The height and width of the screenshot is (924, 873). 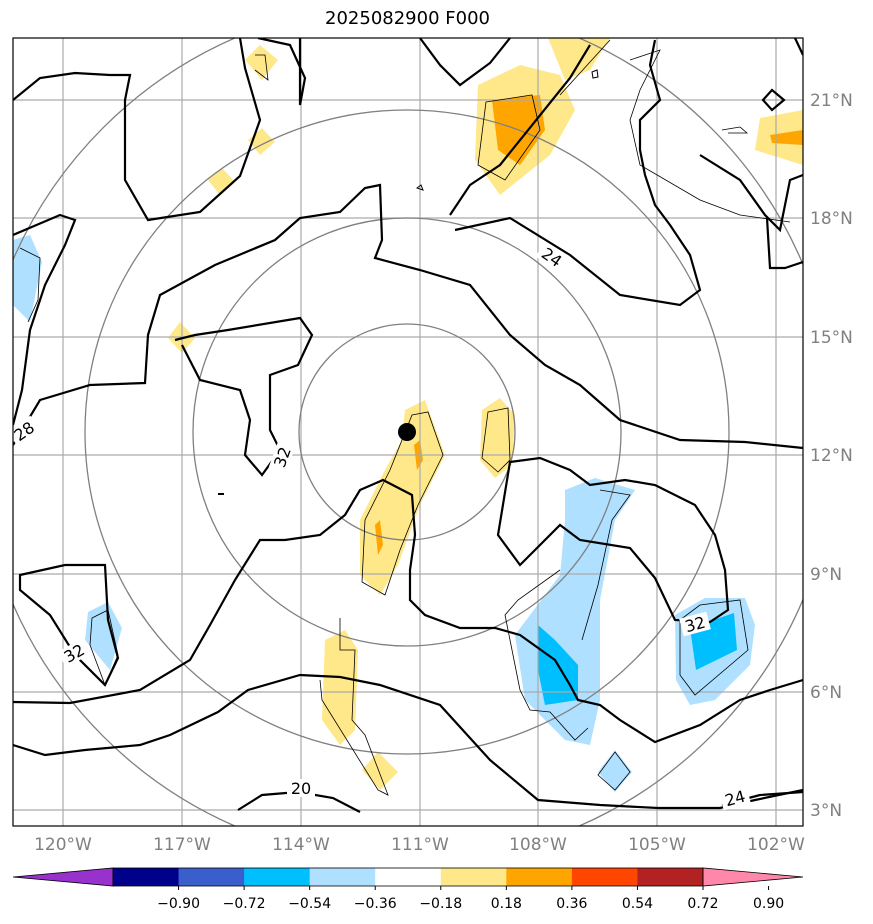 I want to click on colorbar-tick-label: −0.90, so click(x=178, y=904).